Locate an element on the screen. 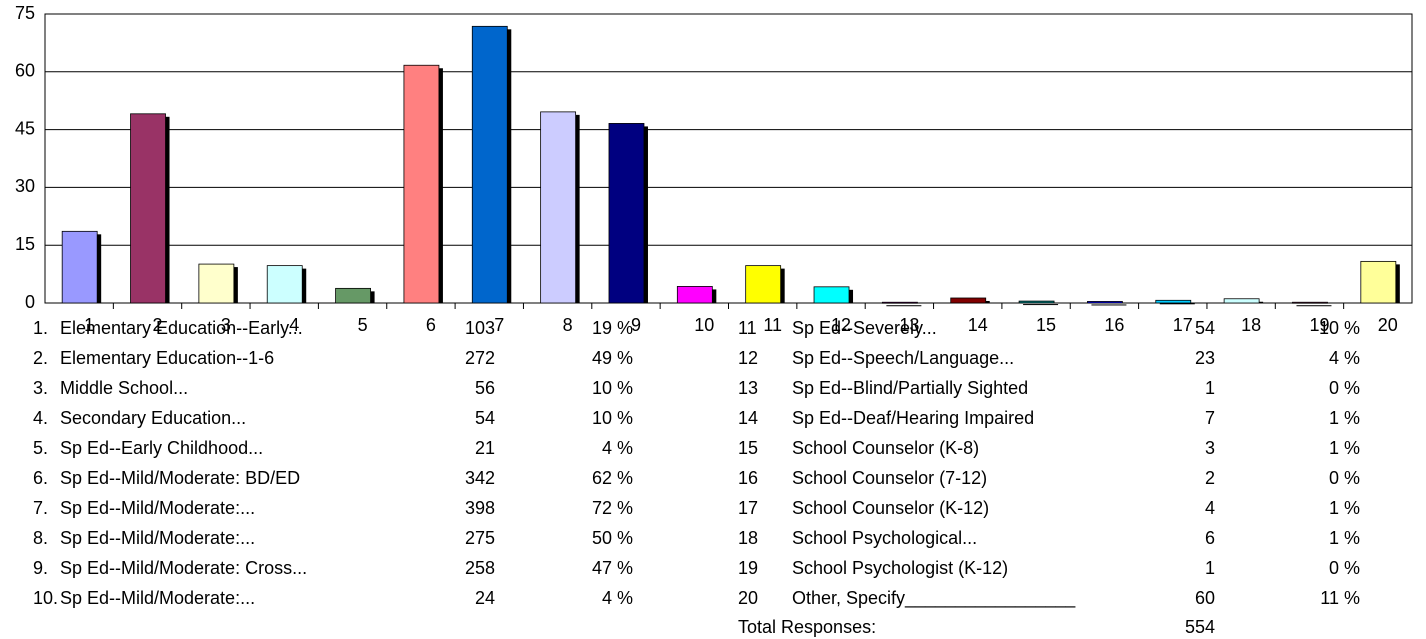  row-count: 342 is located at coordinates (480, 478).